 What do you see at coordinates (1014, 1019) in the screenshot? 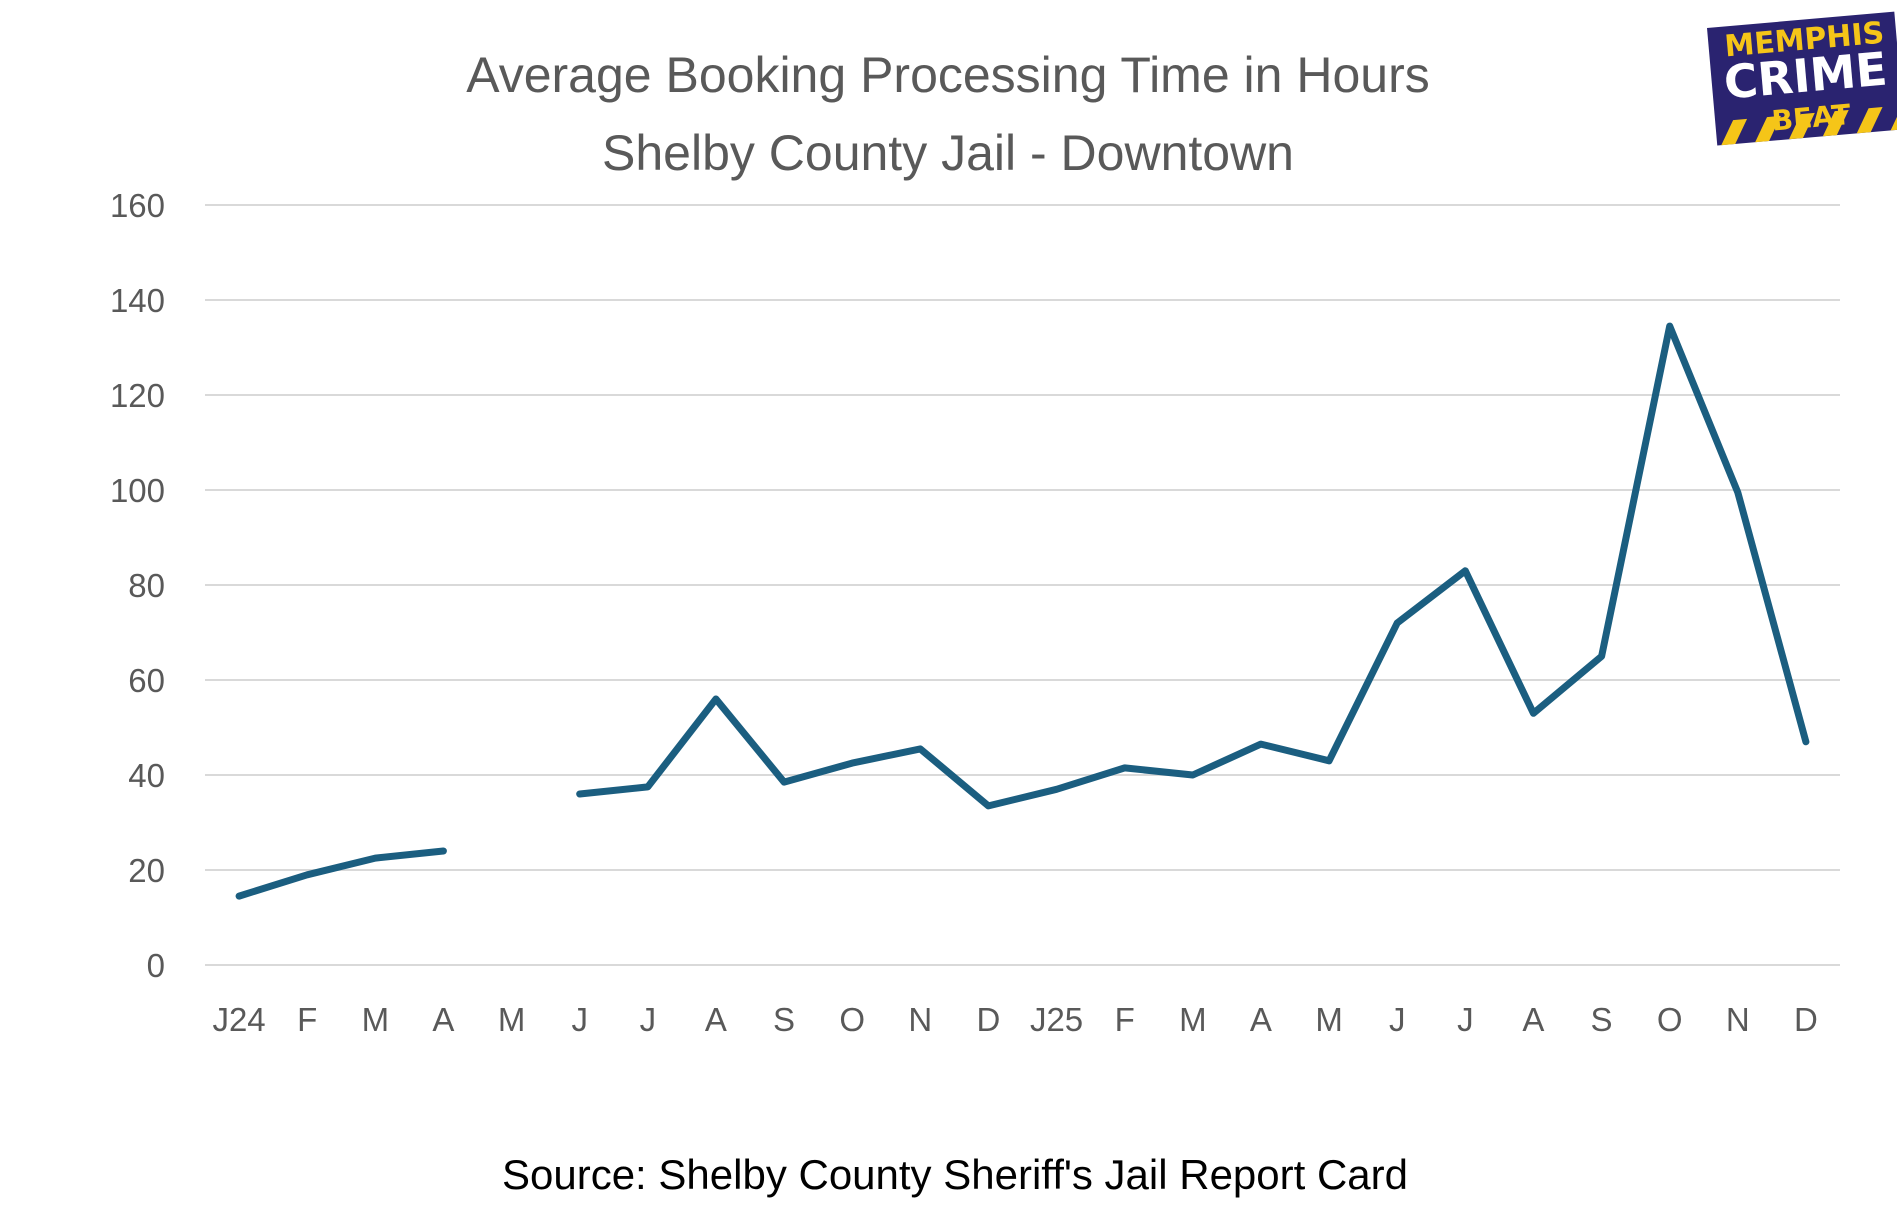
I see `x-axis-ticks: J24 F M A M J J A S O N D J25 F M A M J J A S O N D` at bounding box center [1014, 1019].